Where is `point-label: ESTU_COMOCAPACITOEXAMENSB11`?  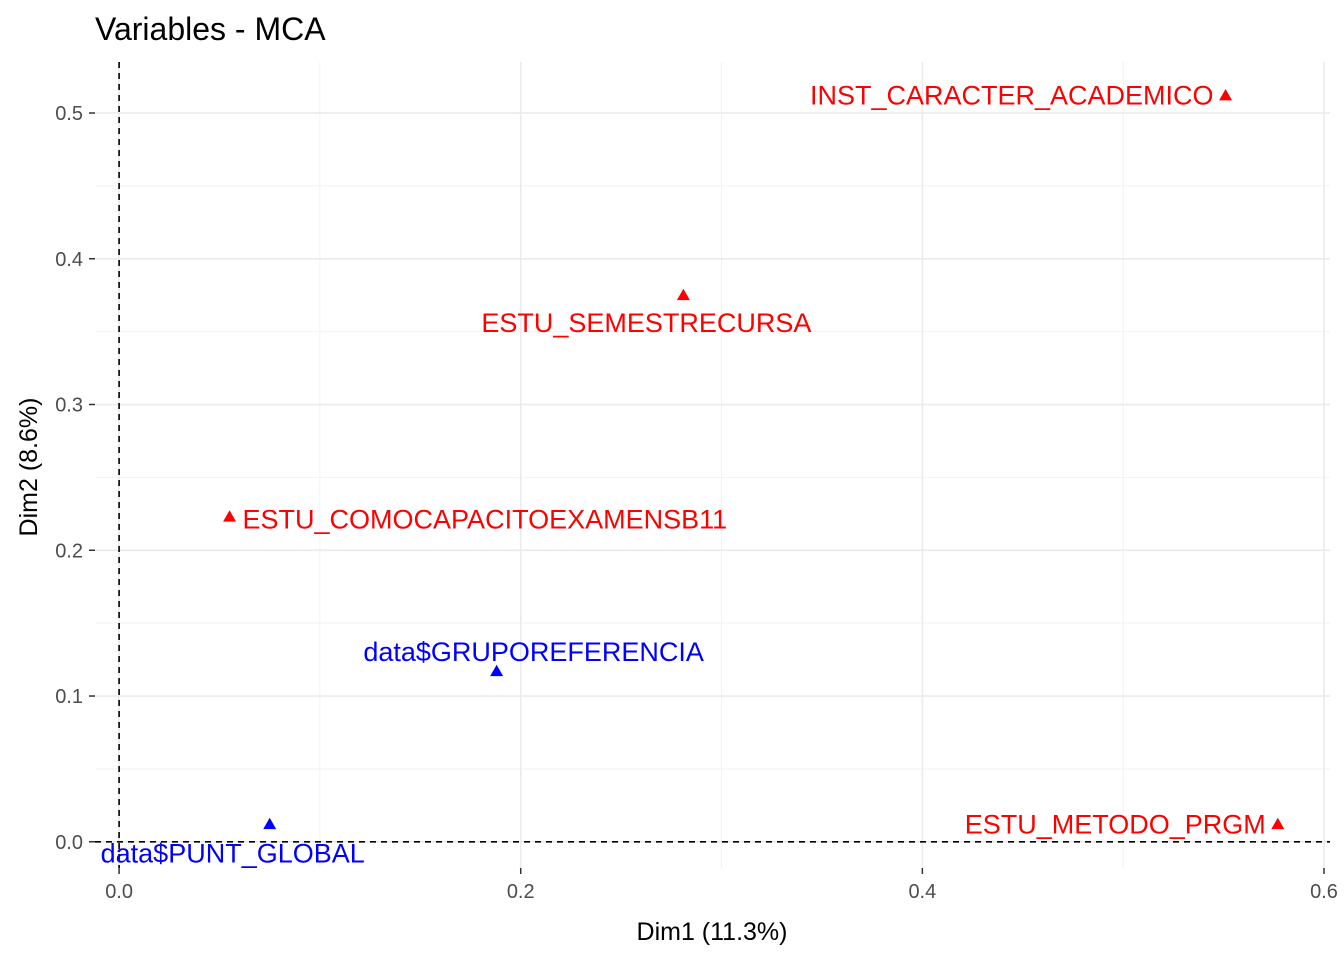 point-label: ESTU_COMOCAPACITOEXAMENSB11 is located at coordinates (485, 520).